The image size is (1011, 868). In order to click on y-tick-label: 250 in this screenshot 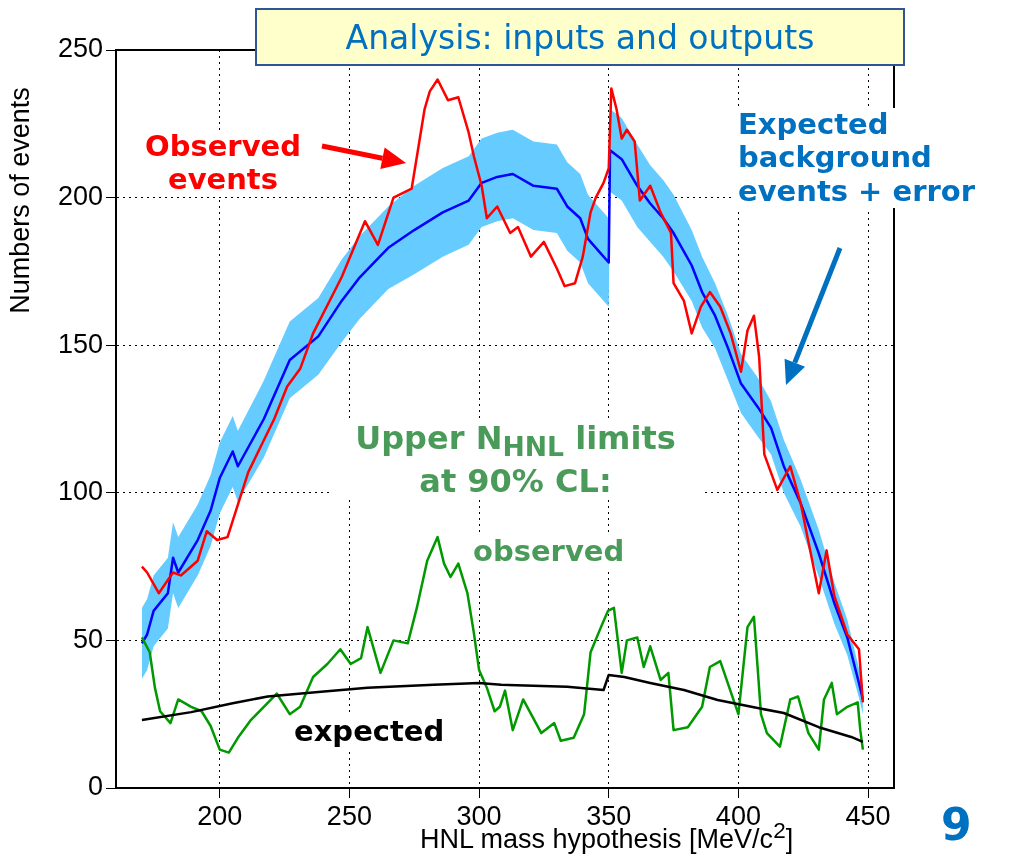, I will do `click(80, 48)`.